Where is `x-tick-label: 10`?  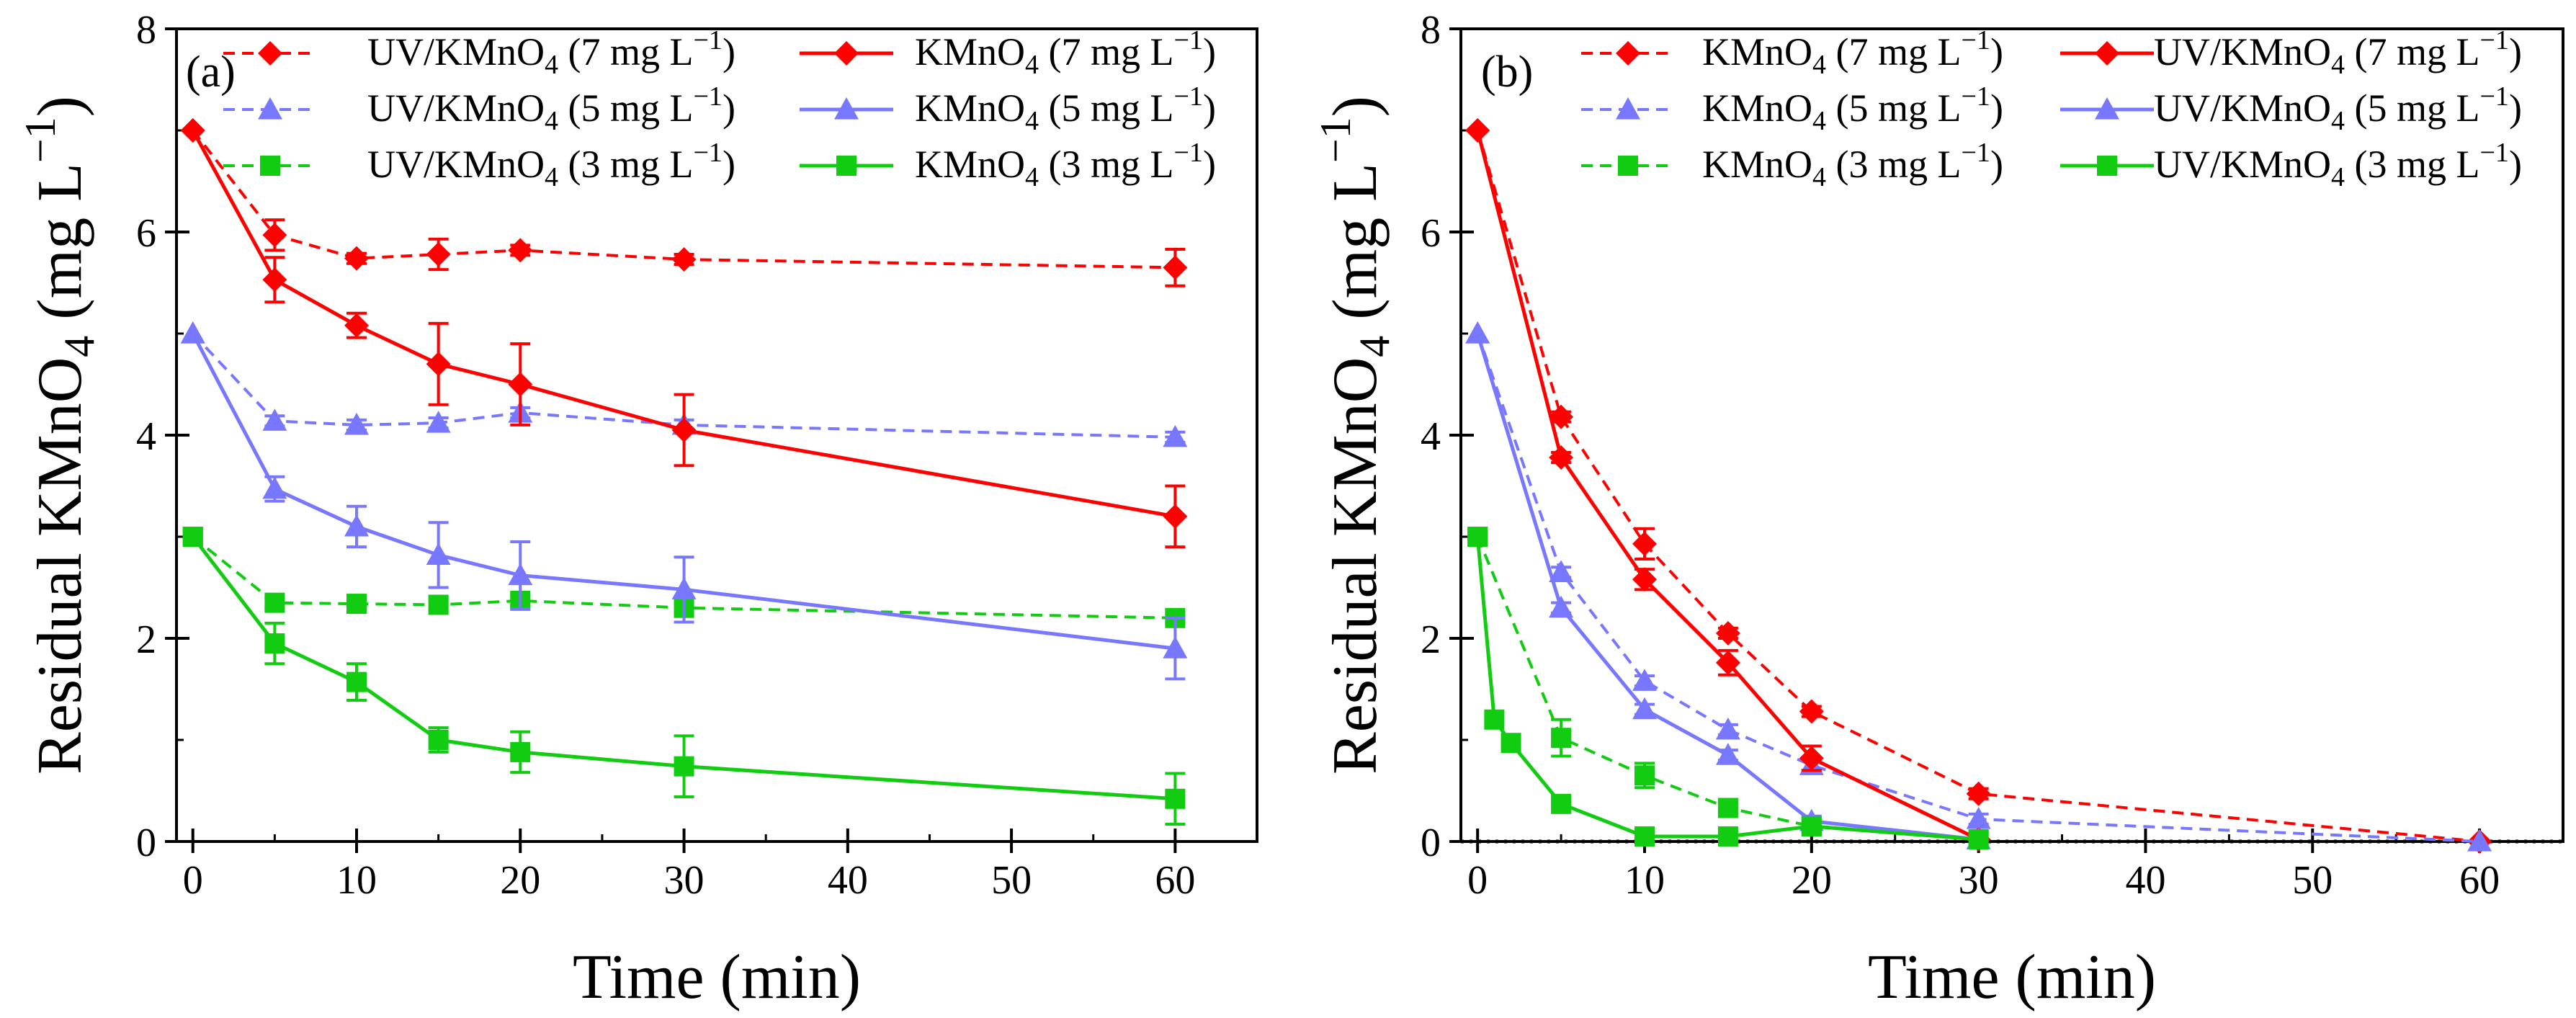
x-tick-label: 10 is located at coordinates (356, 881).